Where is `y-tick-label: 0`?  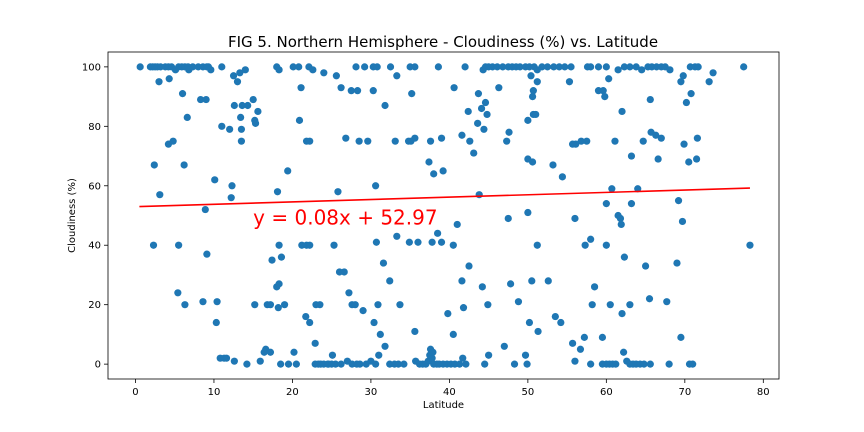
y-tick-label: 0 is located at coordinates (98, 365).